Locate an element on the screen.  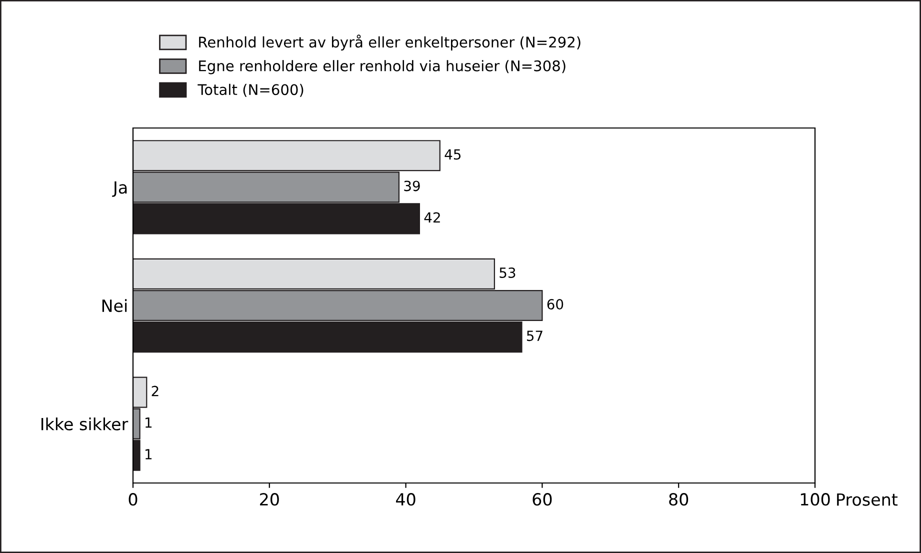
x-tick-label: 100 is located at coordinates (815, 499).